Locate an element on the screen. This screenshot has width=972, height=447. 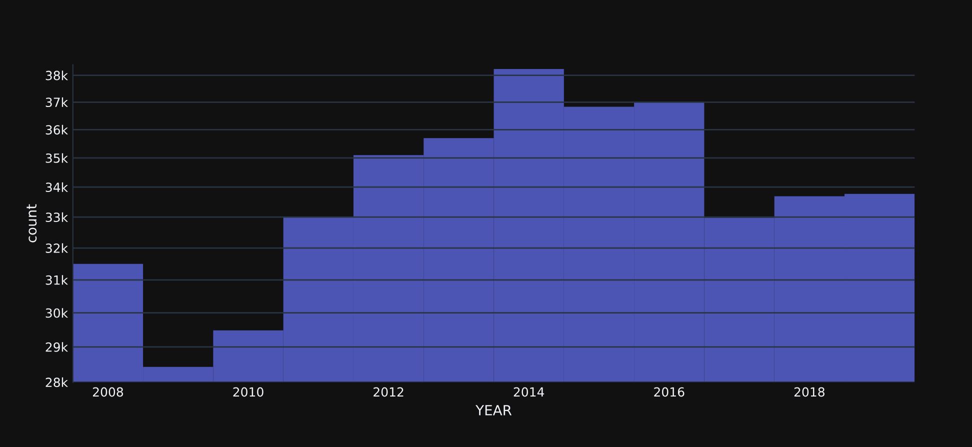
y-tick-label: 30k is located at coordinates (57, 313).